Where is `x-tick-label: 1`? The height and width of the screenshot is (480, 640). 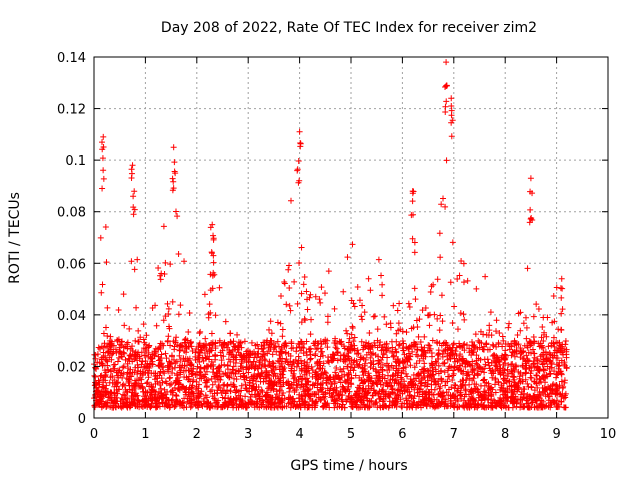
x-tick-label: 1 is located at coordinates (145, 434).